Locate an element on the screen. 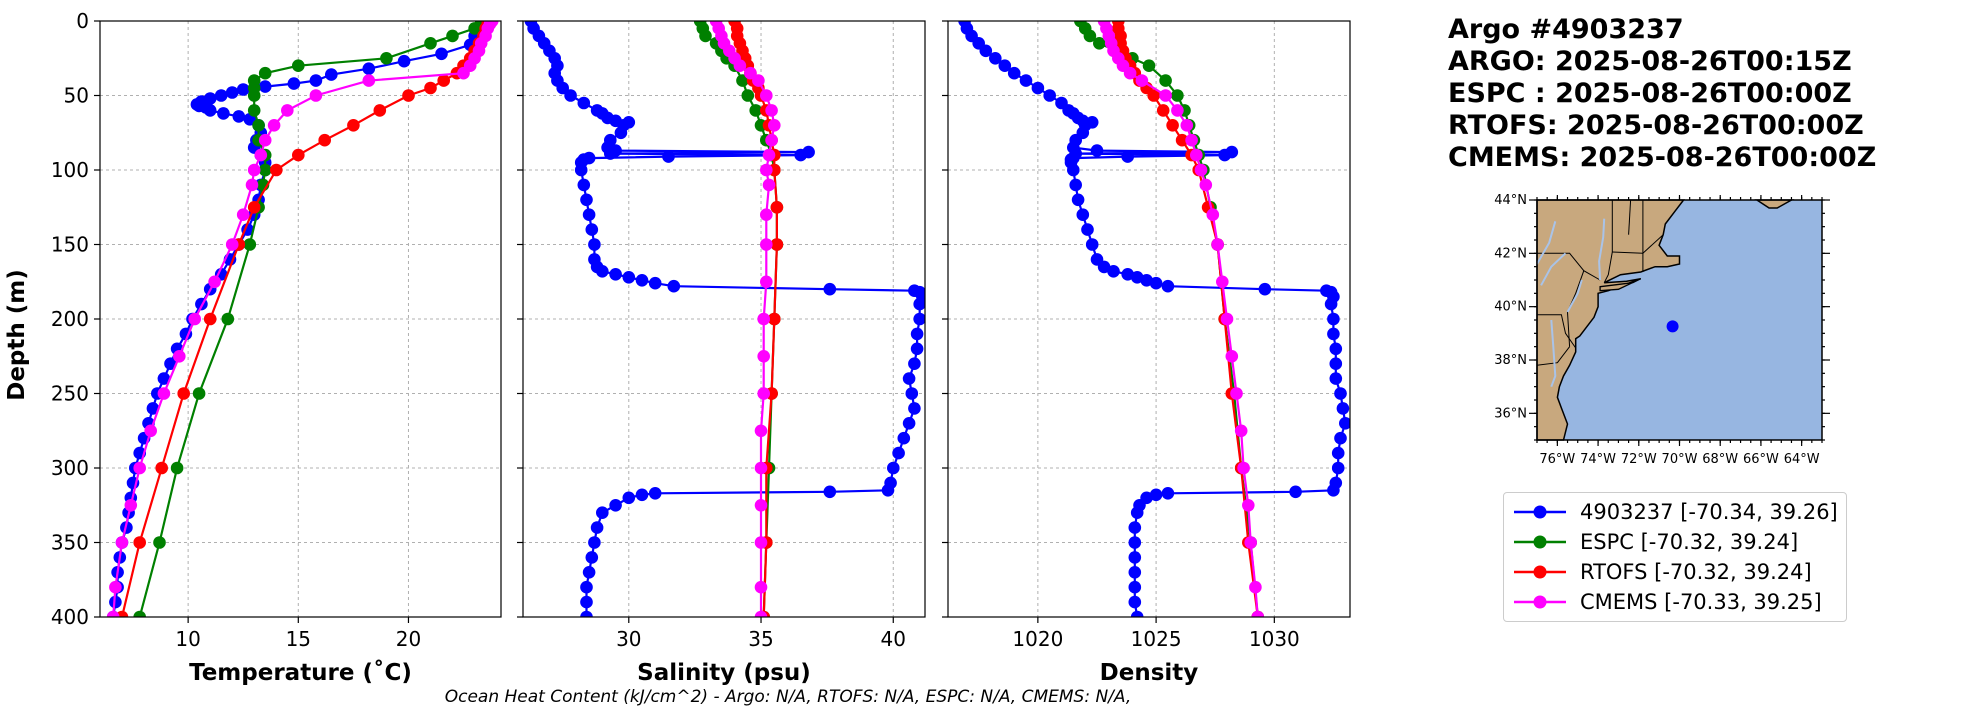  x-tick-label: 30 is located at coordinates (628, 639).